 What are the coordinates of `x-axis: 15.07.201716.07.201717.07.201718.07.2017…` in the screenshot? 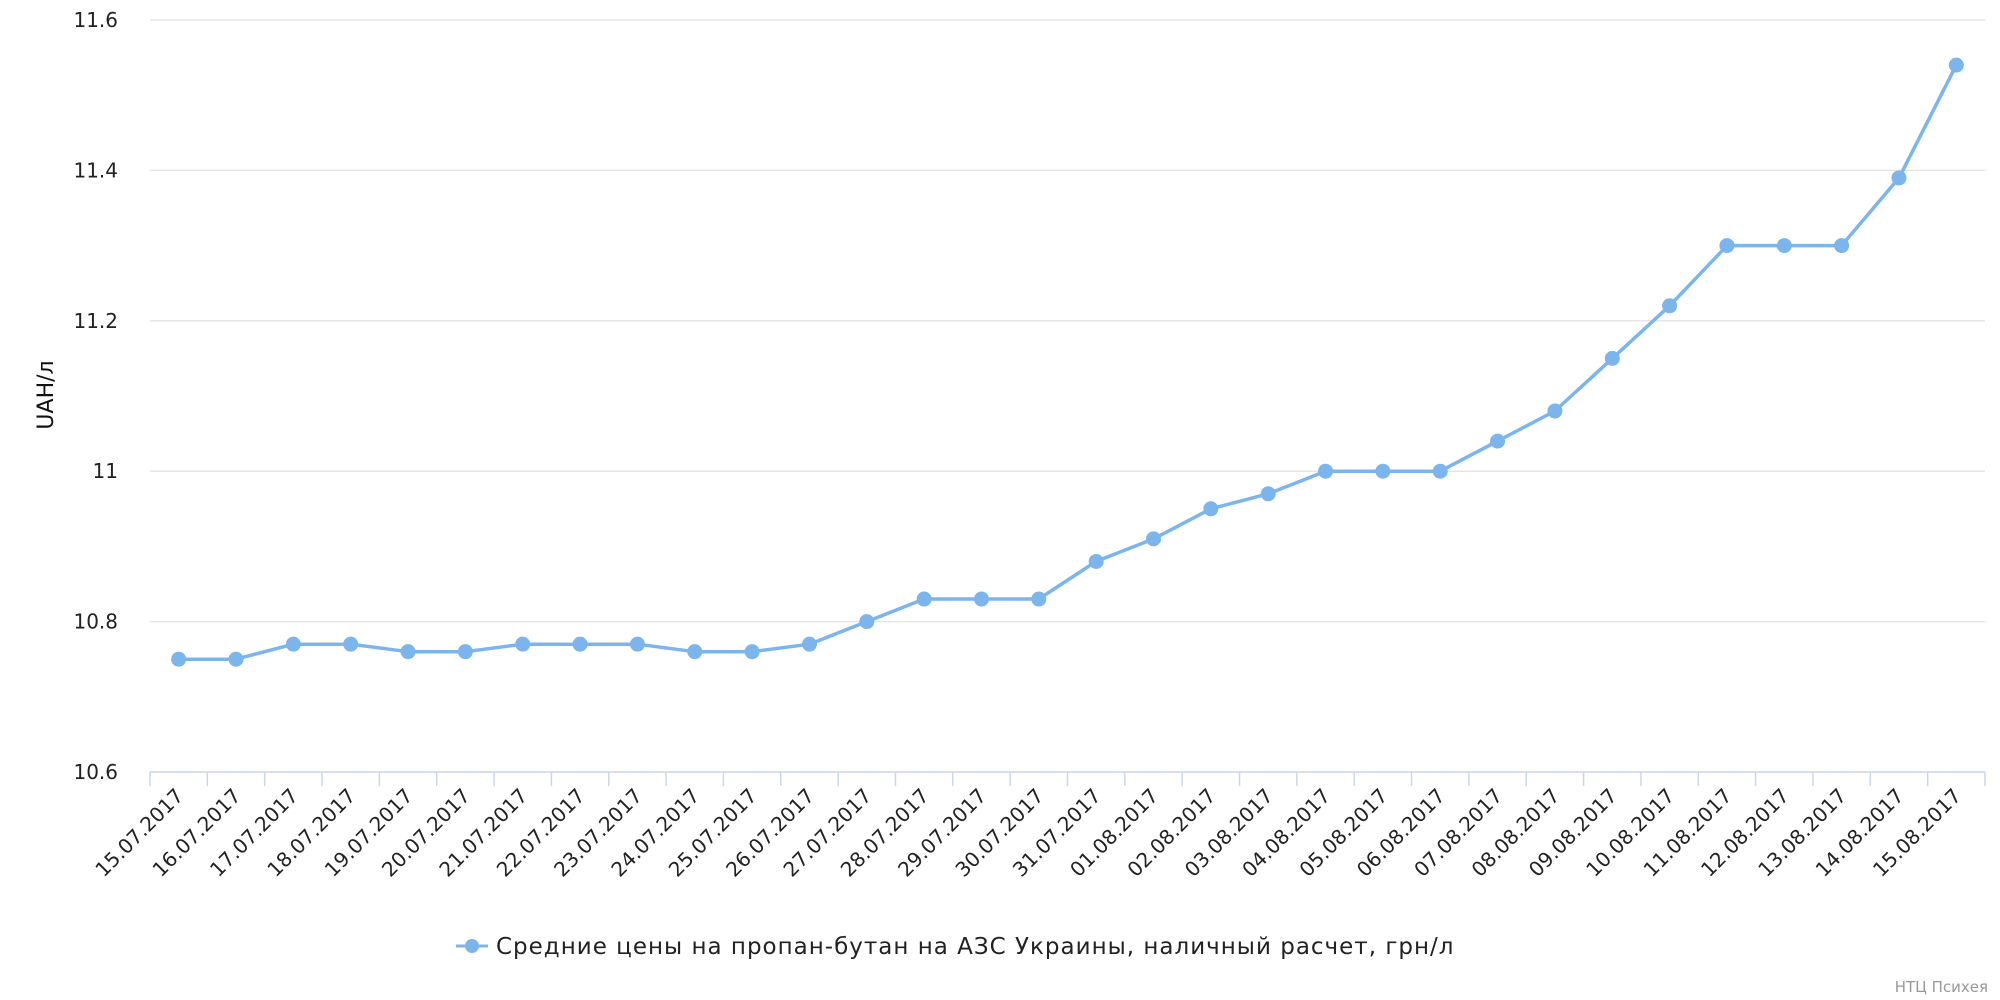 It's located at (1038, 826).